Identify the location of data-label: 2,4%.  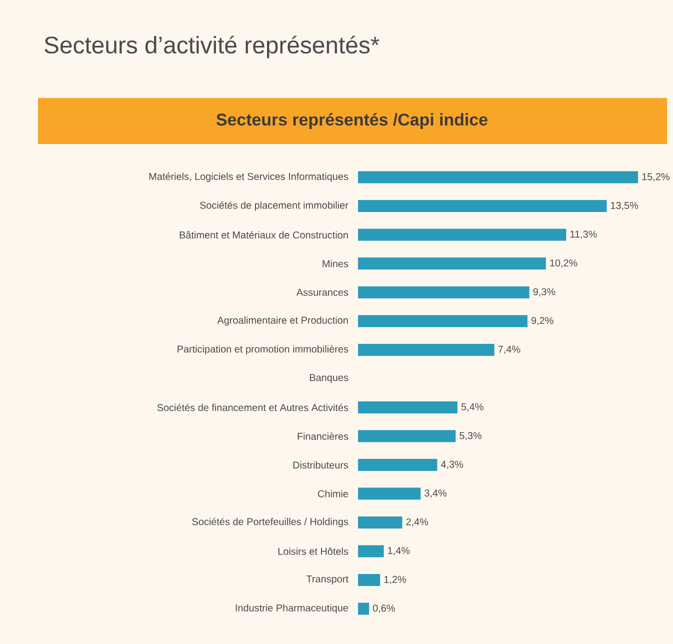
(417, 522).